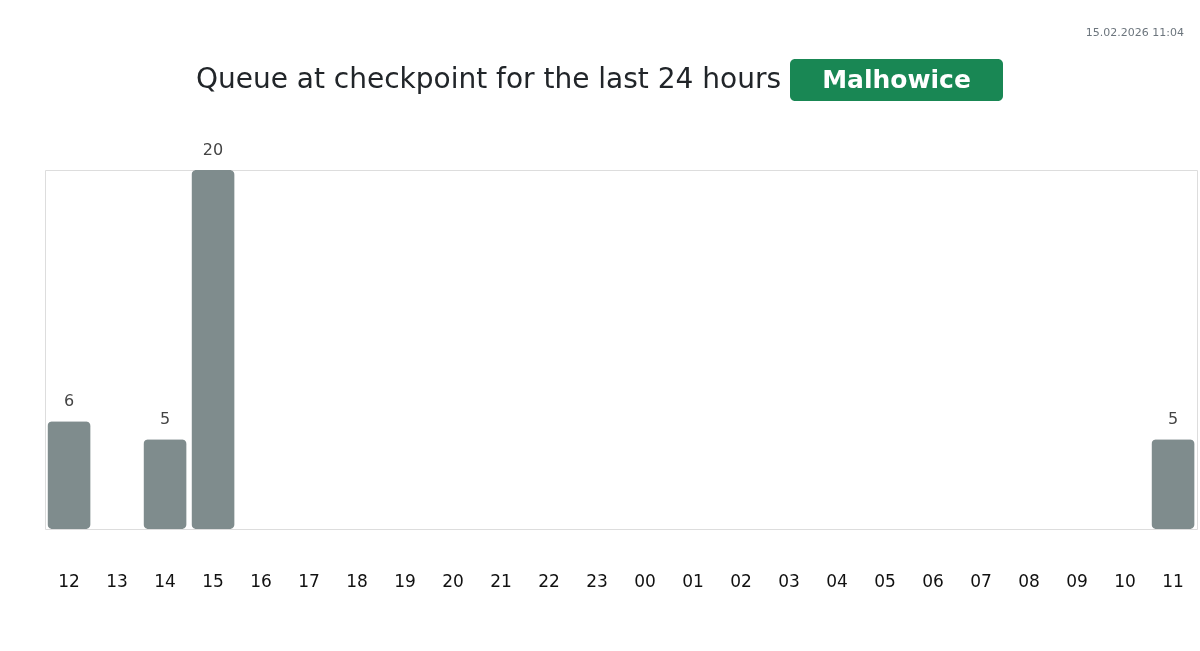  What do you see at coordinates (645, 580) in the screenshot?
I see `x-tick-label: 00` at bounding box center [645, 580].